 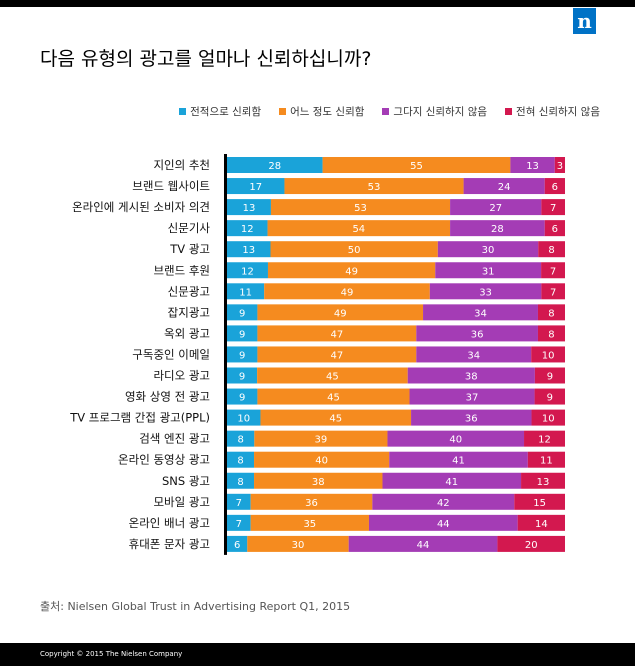 What do you see at coordinates (386, 111) in the screenshot?
I see `legend-swatch` at bounding box center [386, 111].